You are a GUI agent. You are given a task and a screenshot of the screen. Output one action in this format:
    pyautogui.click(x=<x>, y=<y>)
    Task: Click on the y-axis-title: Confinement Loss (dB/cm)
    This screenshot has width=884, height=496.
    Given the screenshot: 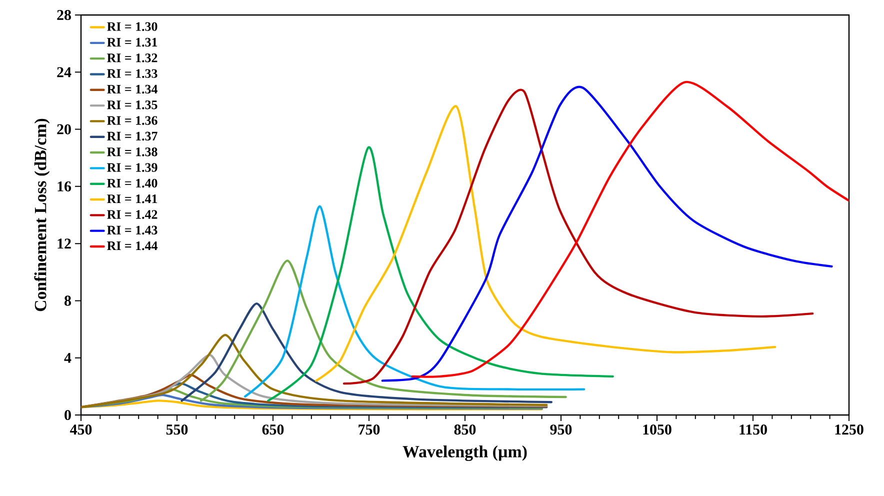 What is the action you would take?
    pyautogui.click(x=42, y=215)
    